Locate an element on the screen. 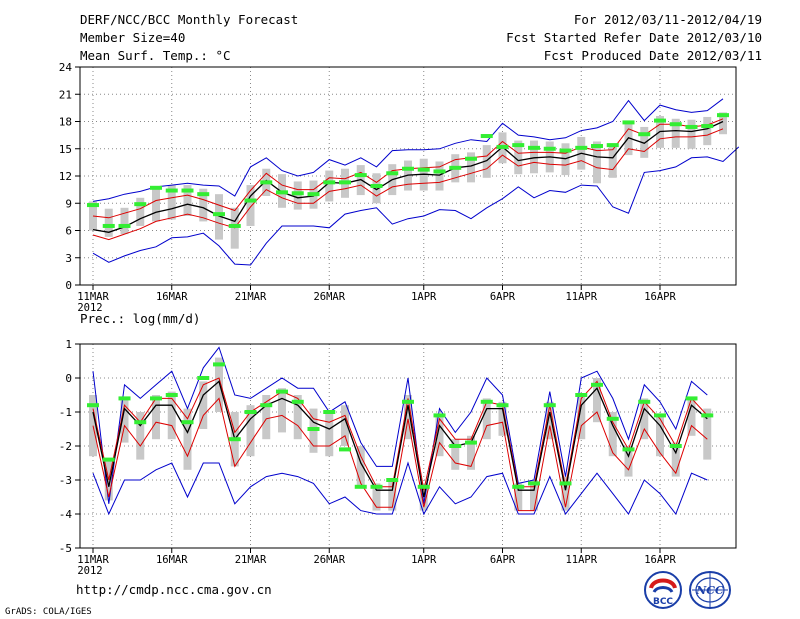 The width and height of the screenshot is (800, 619). grads-credit: GrADS: COLA/IGES is located at coordinates (48, 612).